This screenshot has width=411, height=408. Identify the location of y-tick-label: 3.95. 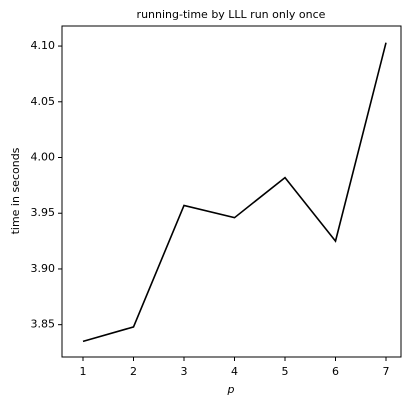
(43, 212).